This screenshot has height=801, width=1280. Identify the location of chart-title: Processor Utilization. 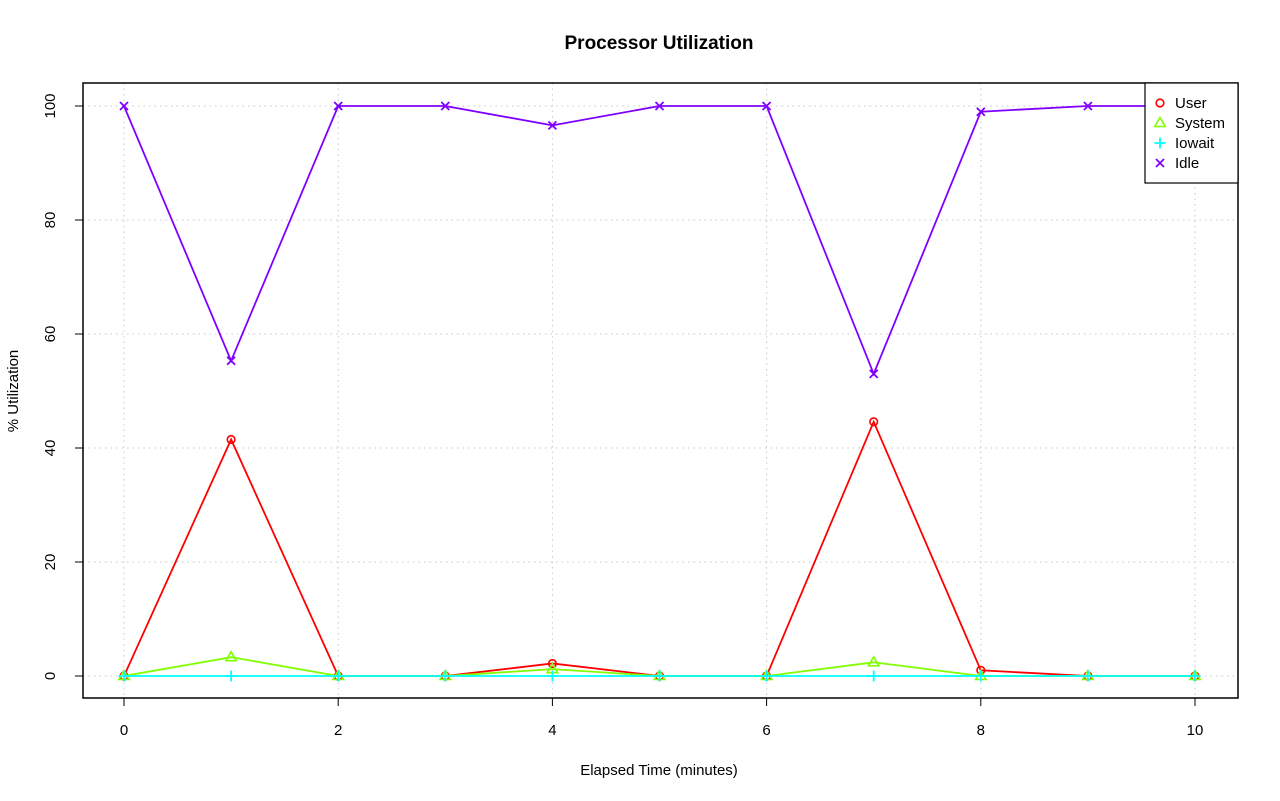
(659, 43).